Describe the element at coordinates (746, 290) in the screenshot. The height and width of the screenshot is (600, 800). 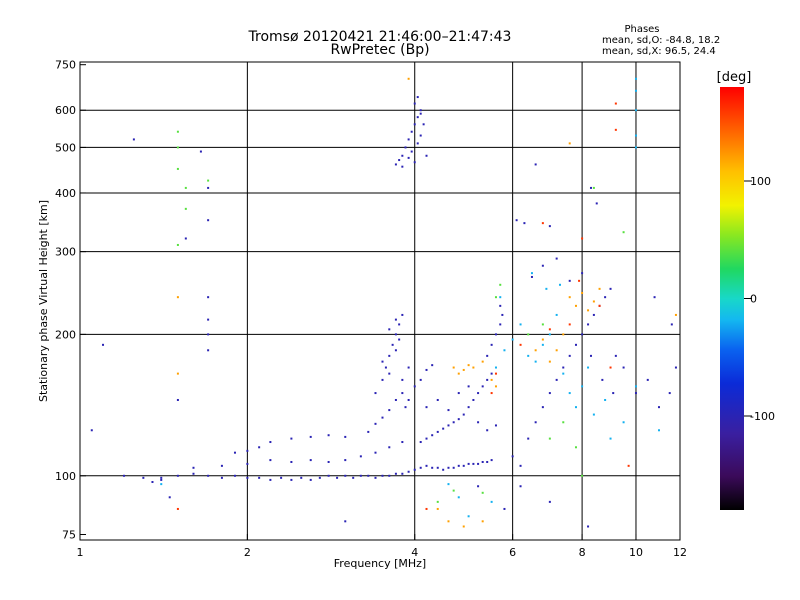
I see `colorbar: [deg] 100 0 -100` at that location.